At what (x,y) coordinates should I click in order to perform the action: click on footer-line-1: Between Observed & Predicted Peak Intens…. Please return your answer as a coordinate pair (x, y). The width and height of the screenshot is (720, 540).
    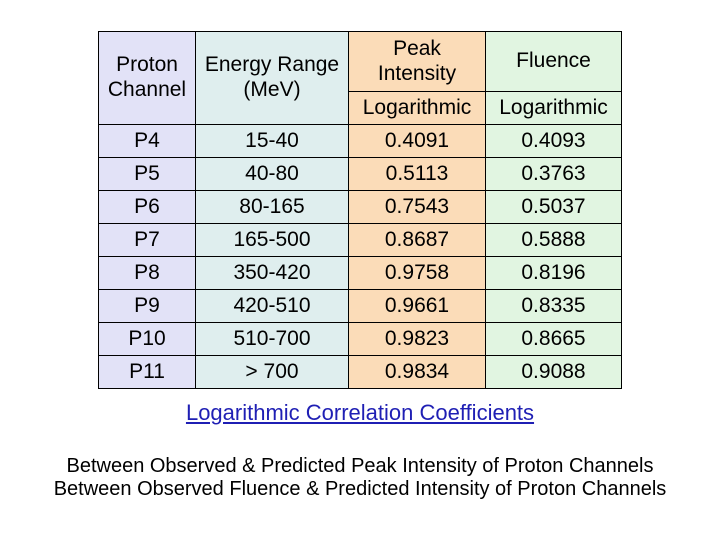
    Looking at the image, I should click on (360, 466).